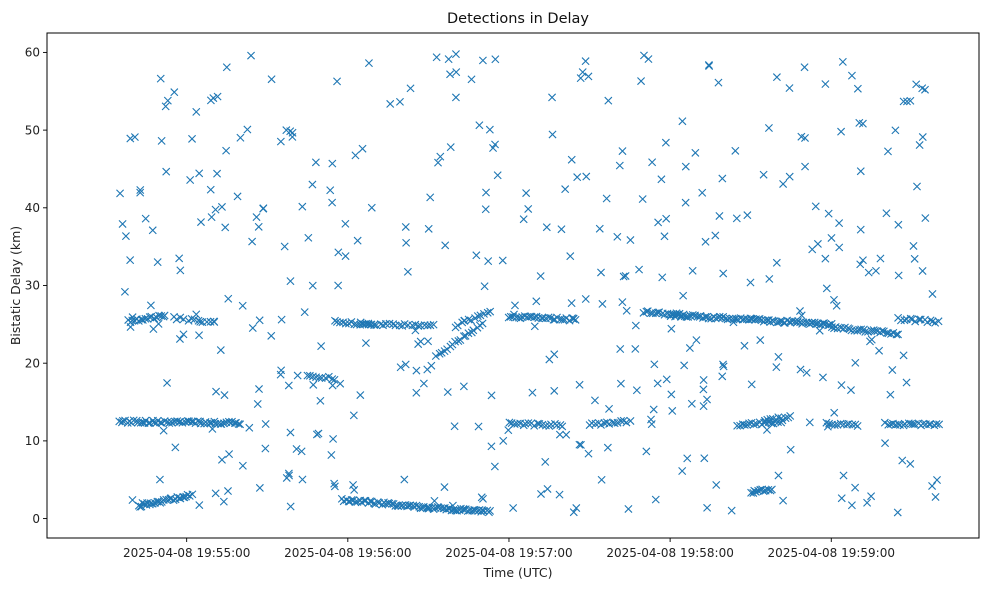 This screenshot has height=590, width=989. I want to click on y-axis-ticks: 0 10 20 30 40 50 60, so click(36, 286).